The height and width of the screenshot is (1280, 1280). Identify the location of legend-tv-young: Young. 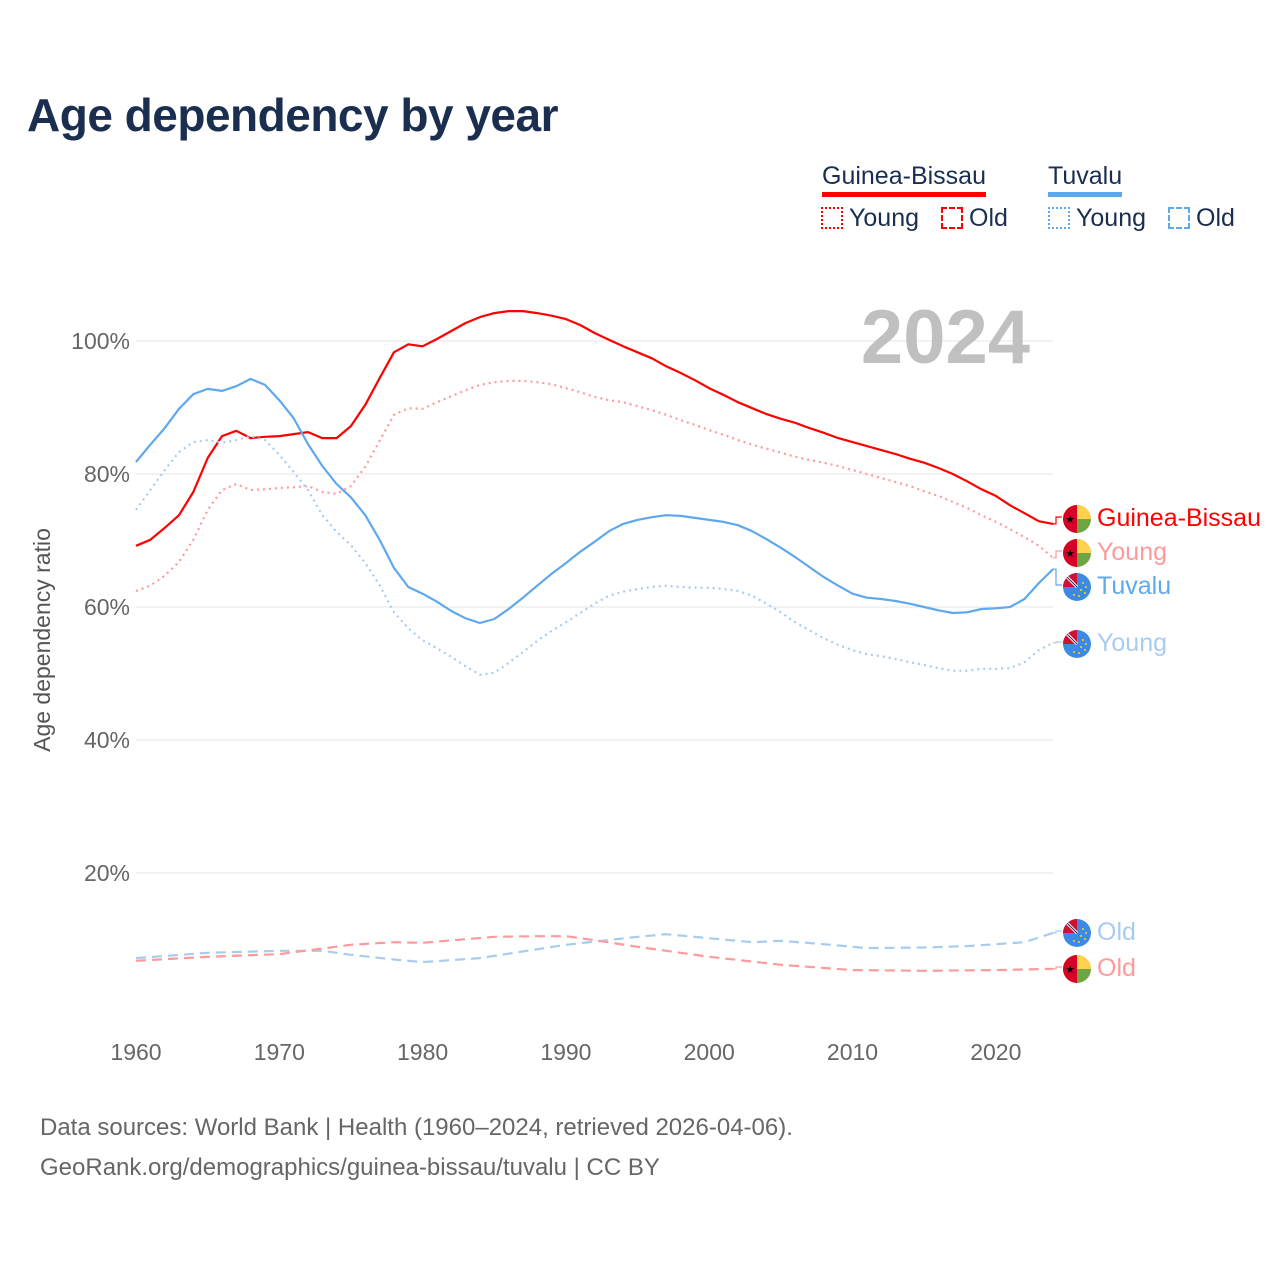
(1097, 218).